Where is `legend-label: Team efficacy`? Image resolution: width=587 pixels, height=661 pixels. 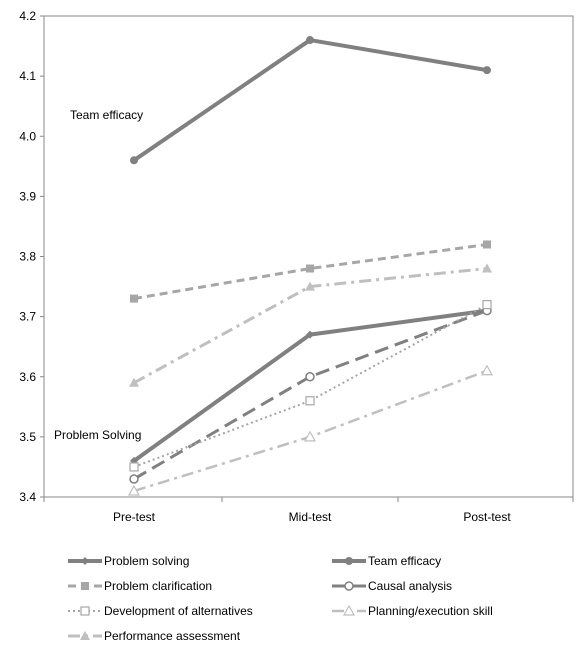 legend-label: Team efficacy is located at coordinates (404, 561).